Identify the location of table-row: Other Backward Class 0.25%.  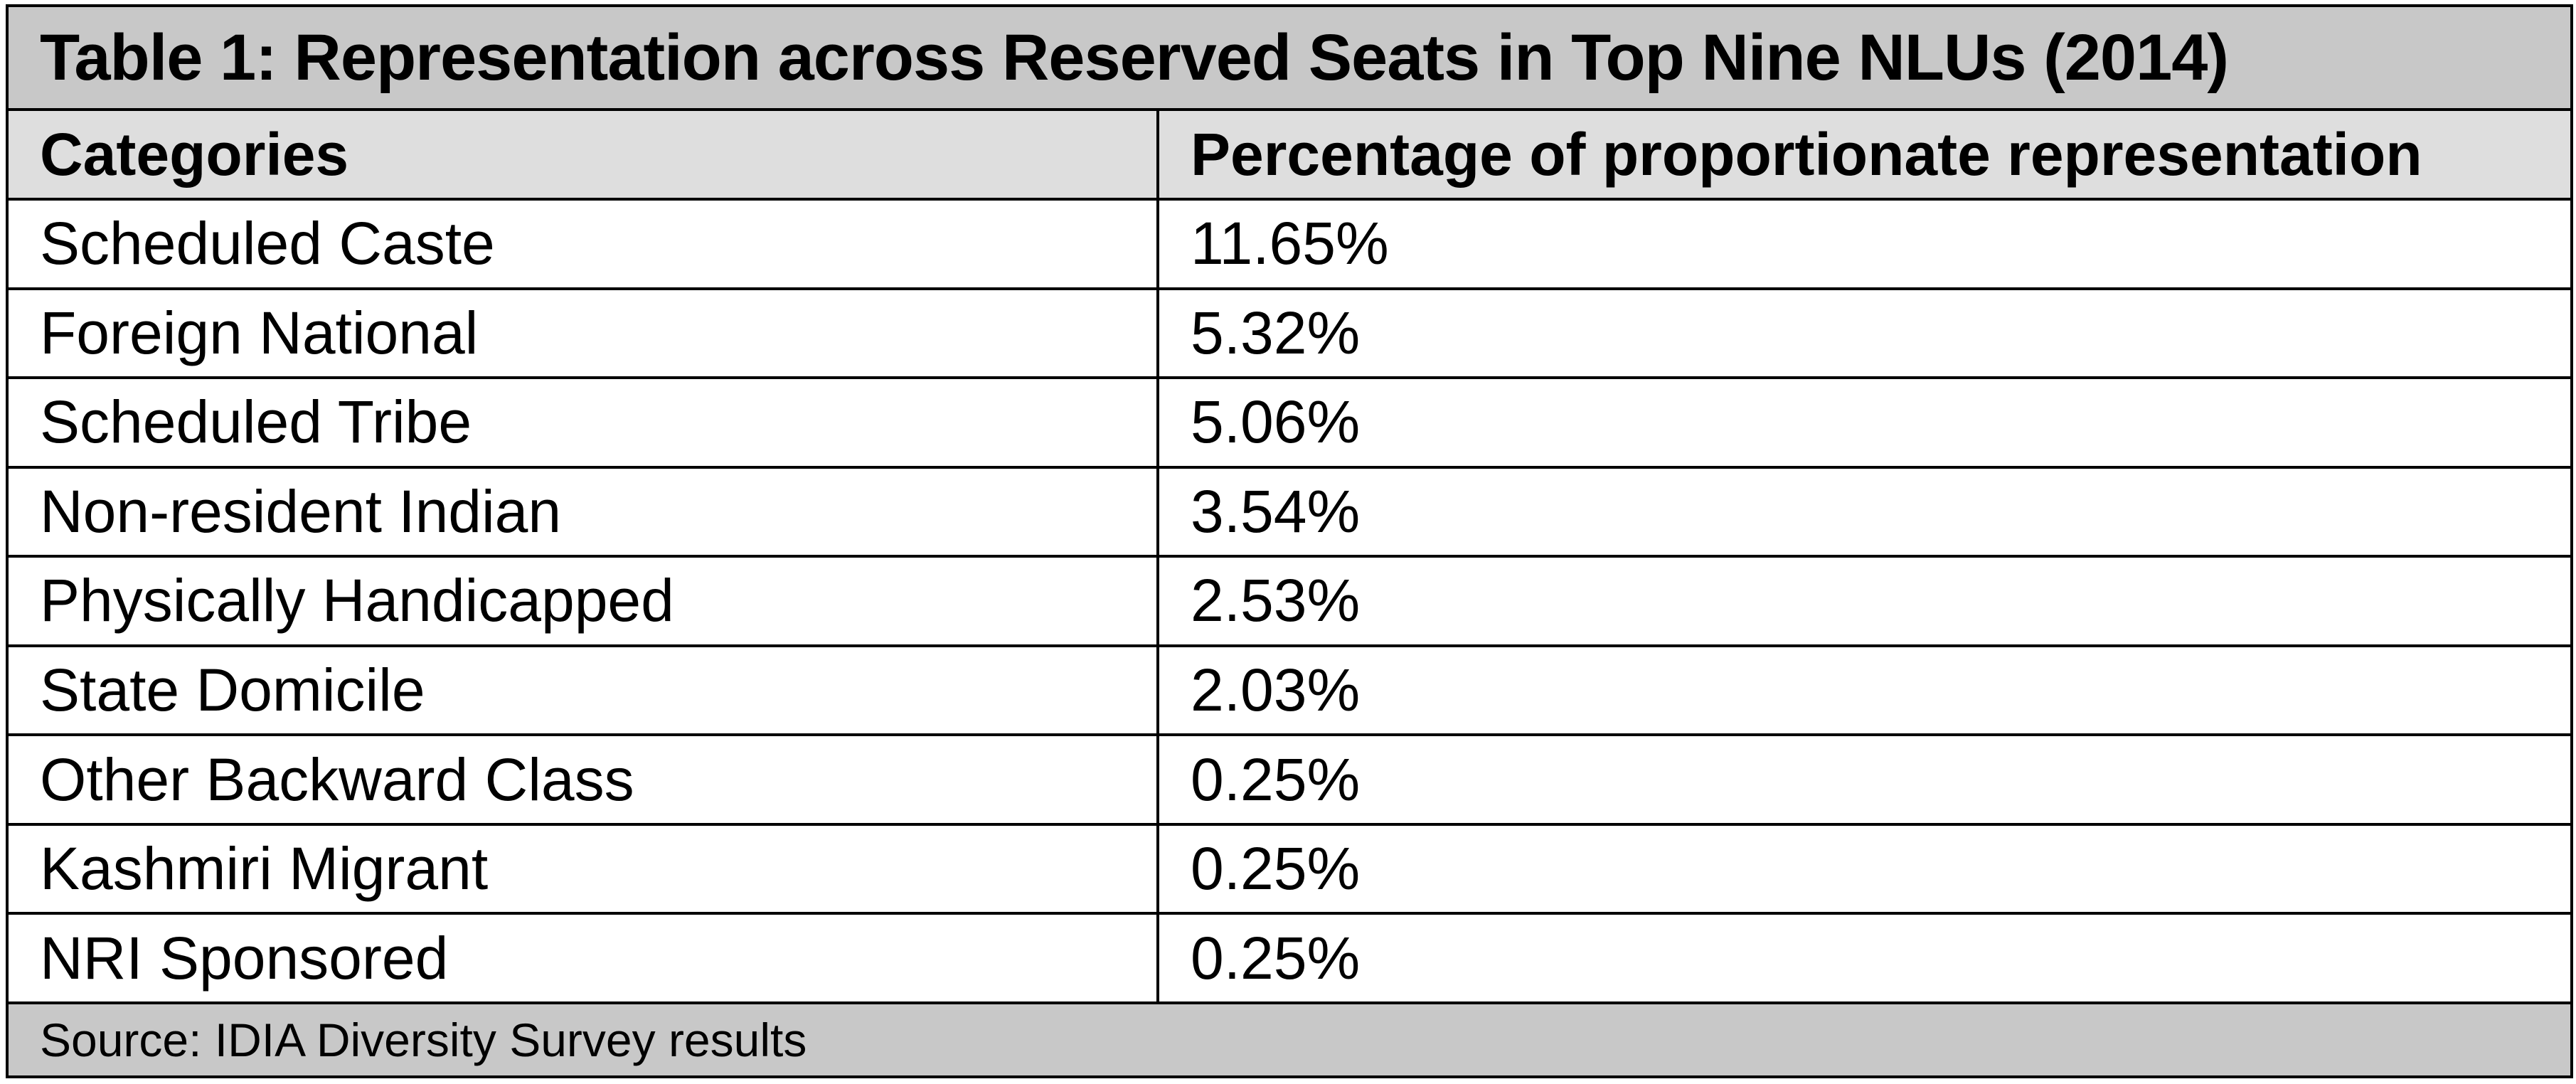
(1289, 779).